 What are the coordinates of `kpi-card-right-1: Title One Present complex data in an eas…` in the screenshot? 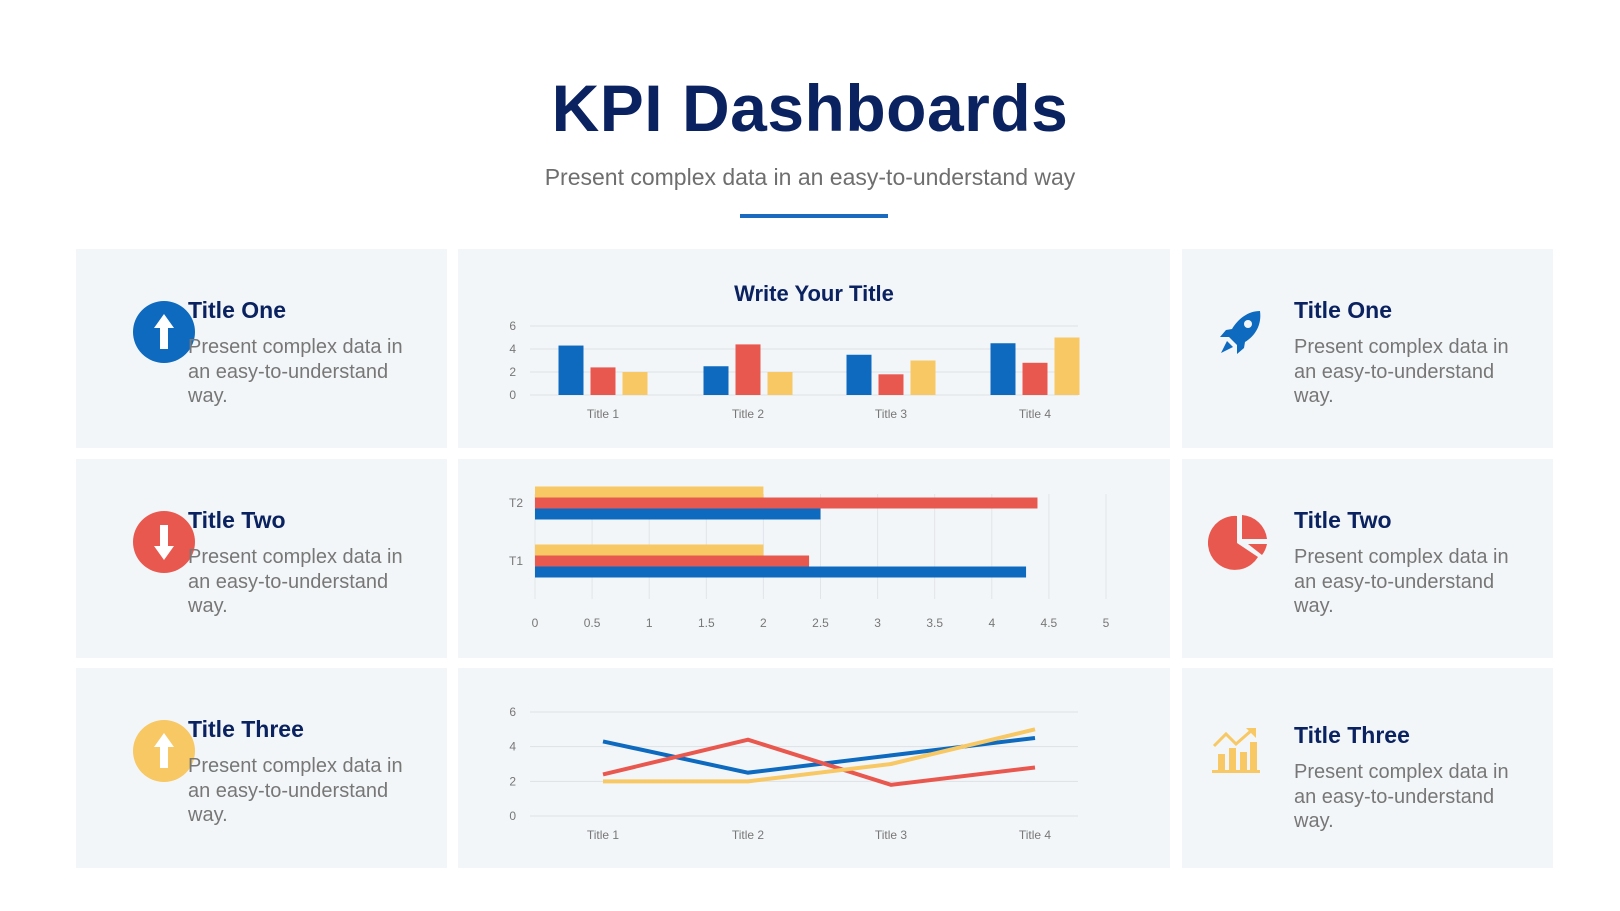 It's located at (1367, 348).